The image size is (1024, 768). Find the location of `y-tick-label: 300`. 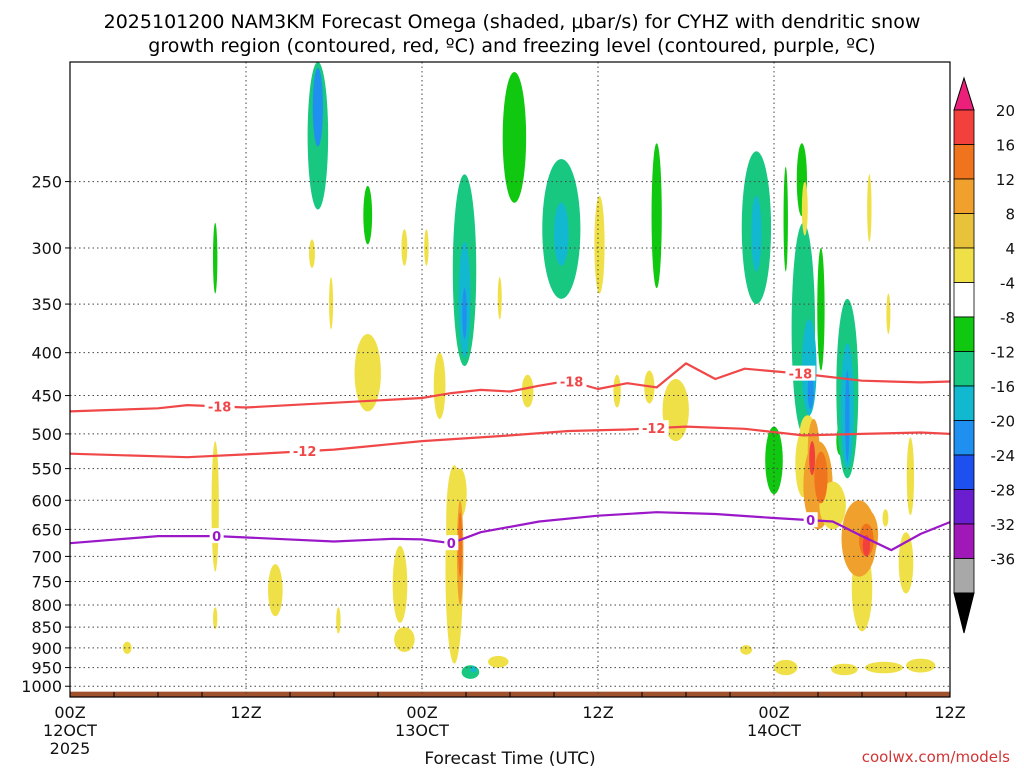

y-tick-label: 300 is located at coordinates (46, 248).